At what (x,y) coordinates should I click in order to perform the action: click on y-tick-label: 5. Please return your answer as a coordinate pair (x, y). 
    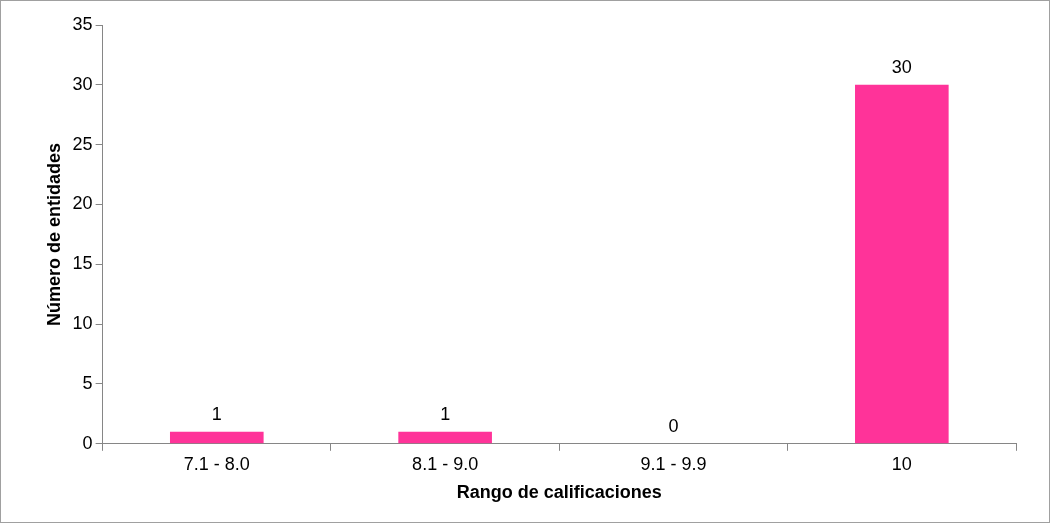
    Looking at the image, I should click on (87, 382).